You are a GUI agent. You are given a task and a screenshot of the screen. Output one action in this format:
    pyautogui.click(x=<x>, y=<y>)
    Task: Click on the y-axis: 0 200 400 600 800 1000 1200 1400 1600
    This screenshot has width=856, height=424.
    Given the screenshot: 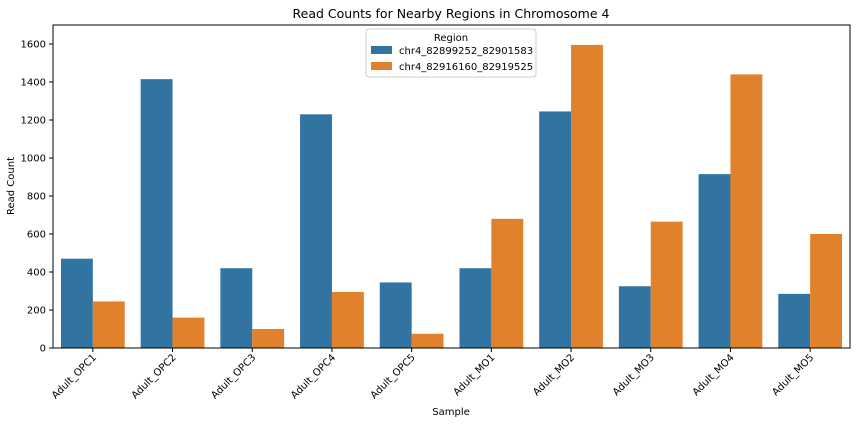 What is the action you would take?
    pyautogui.click(x=37, y=197)
    